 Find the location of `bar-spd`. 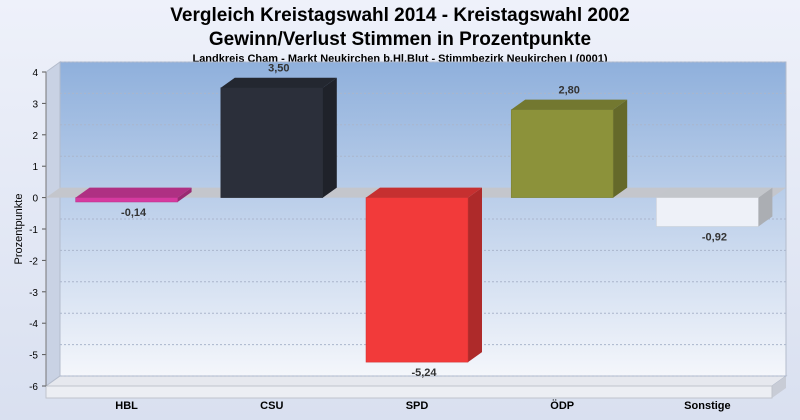

bar-spd is located at coordinates (423, 275).